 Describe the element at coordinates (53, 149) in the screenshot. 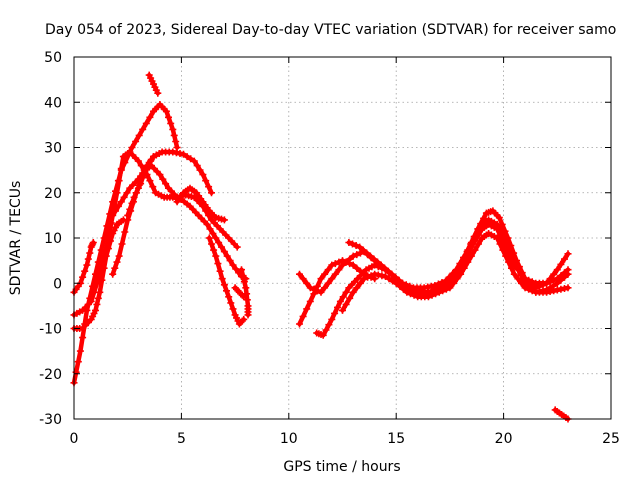

I see `y-tick-label: 30` at that location.